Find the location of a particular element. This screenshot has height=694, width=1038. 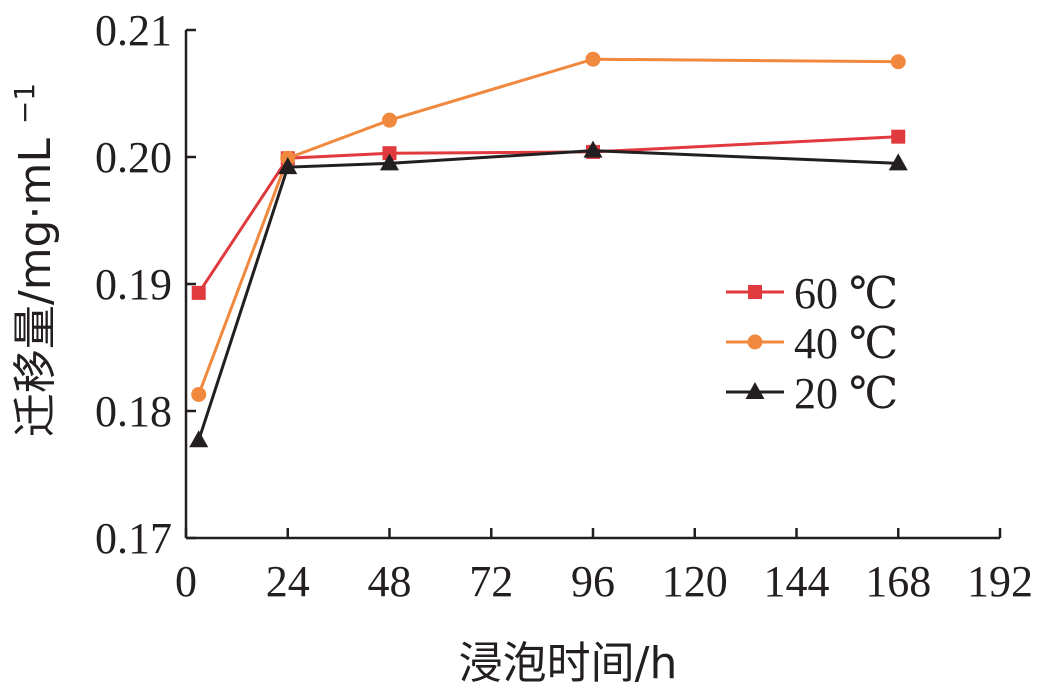

y-axis-title-superscript: −1 is located at coordinates (24, 103).